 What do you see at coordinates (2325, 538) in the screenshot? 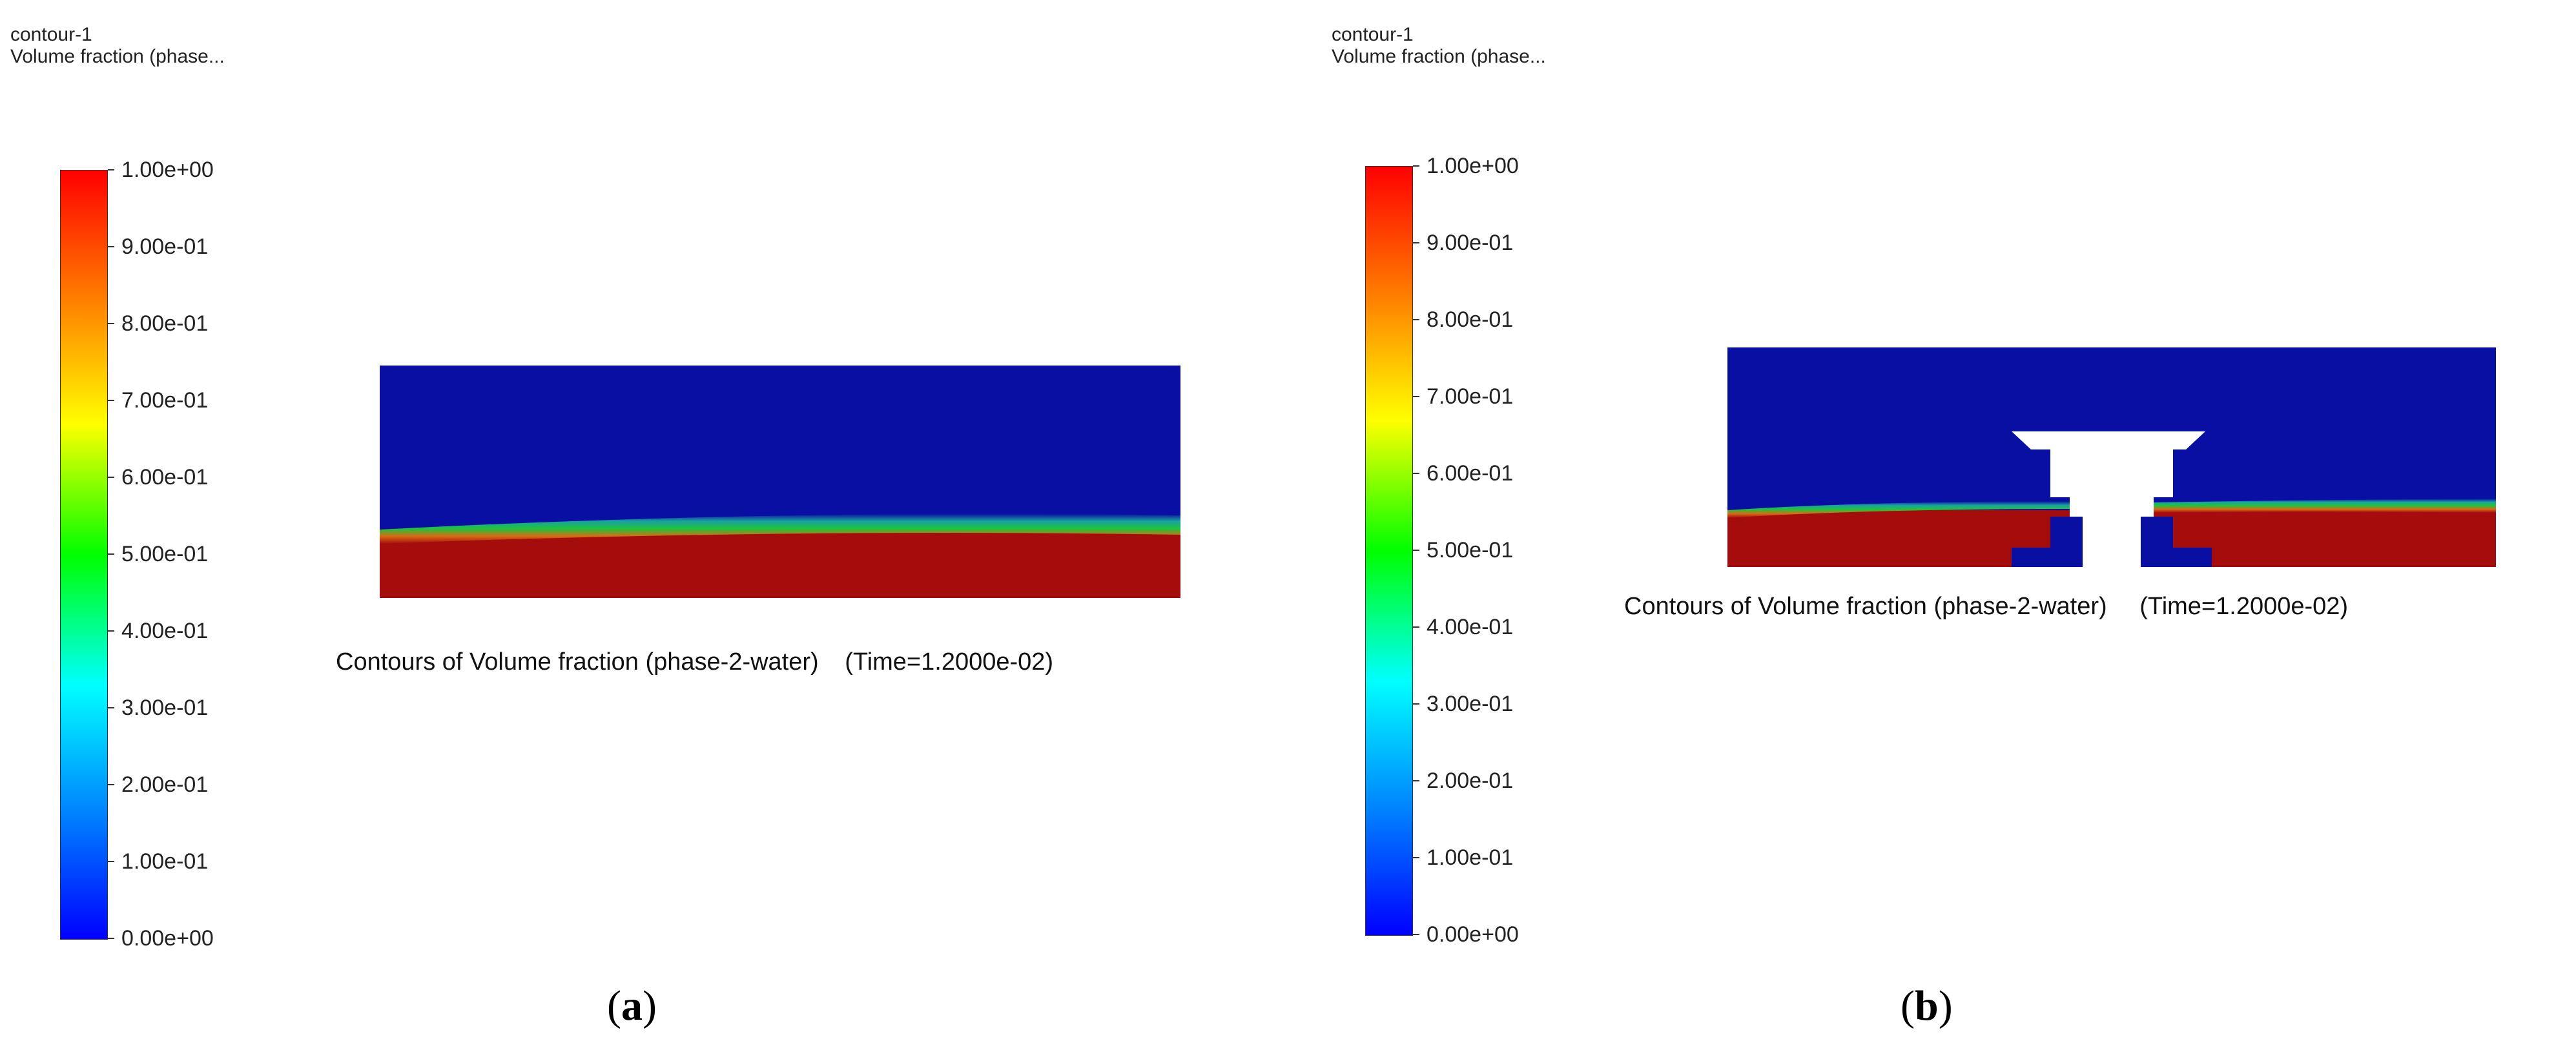
I see `water-right` at bounding box center [2325, 538].